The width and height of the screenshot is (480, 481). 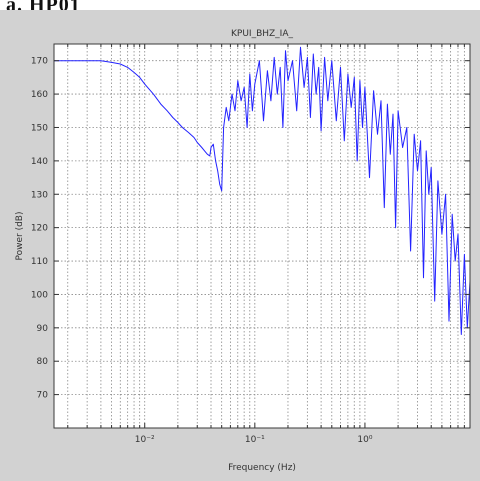 What do you see at coordinates (39, 295) in the screenshot?
I see `y-tick-label: 100` at bounding box center [39, 295].